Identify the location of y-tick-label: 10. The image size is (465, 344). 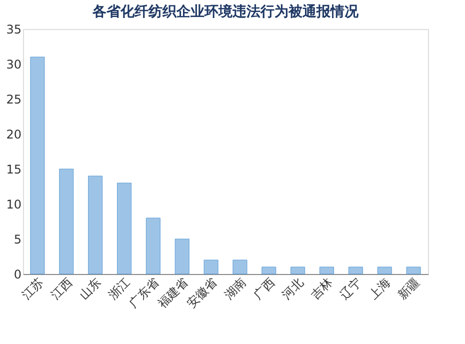
(14, 205).